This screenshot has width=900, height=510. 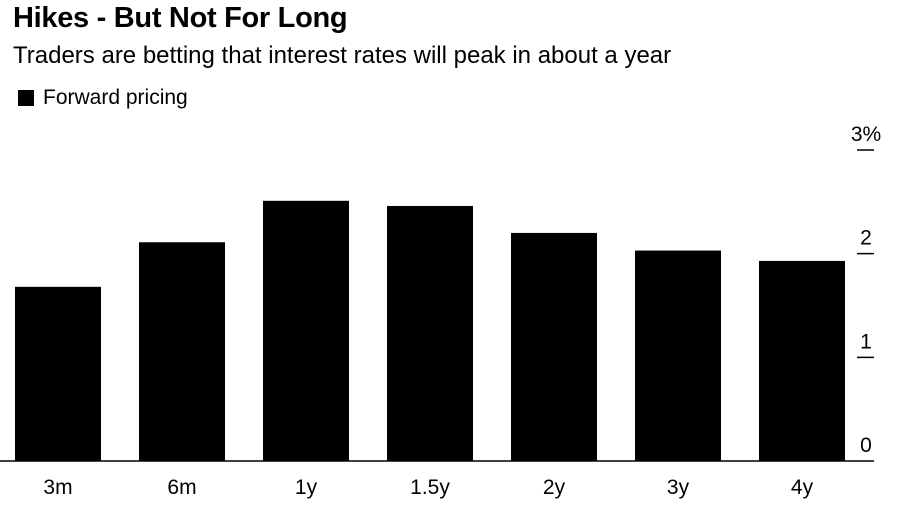 I want to click on x-tick-label-1.5y: 1.5y, so click(x=430, y=487).